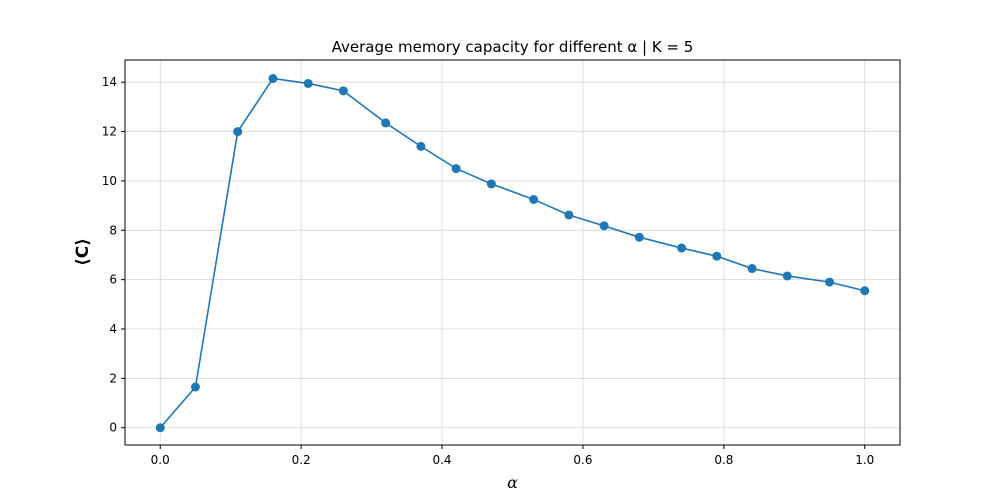 This screenshot has width=1000, height=500. I want to click on y-tick-label: 12, so click(109, 132).